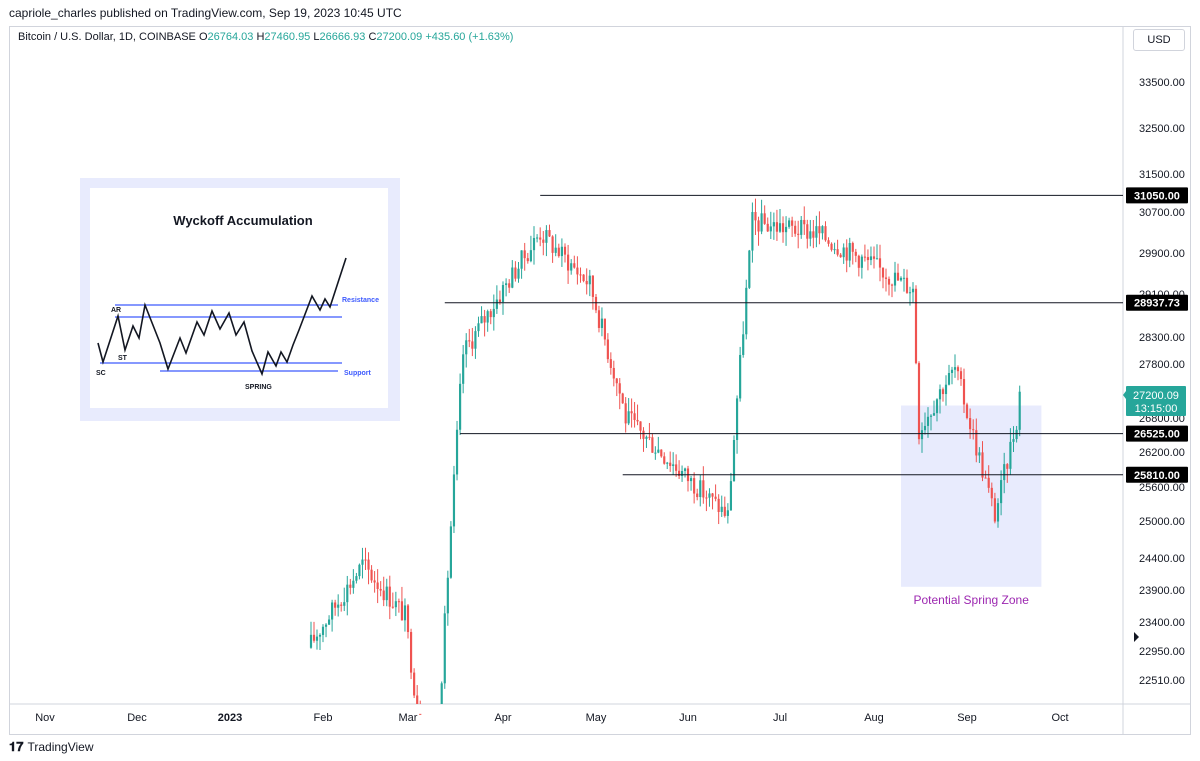  Describe the element at coordinates (1157, 435) in the screenshot. I see `level-price-label: 26525.00` at that location.